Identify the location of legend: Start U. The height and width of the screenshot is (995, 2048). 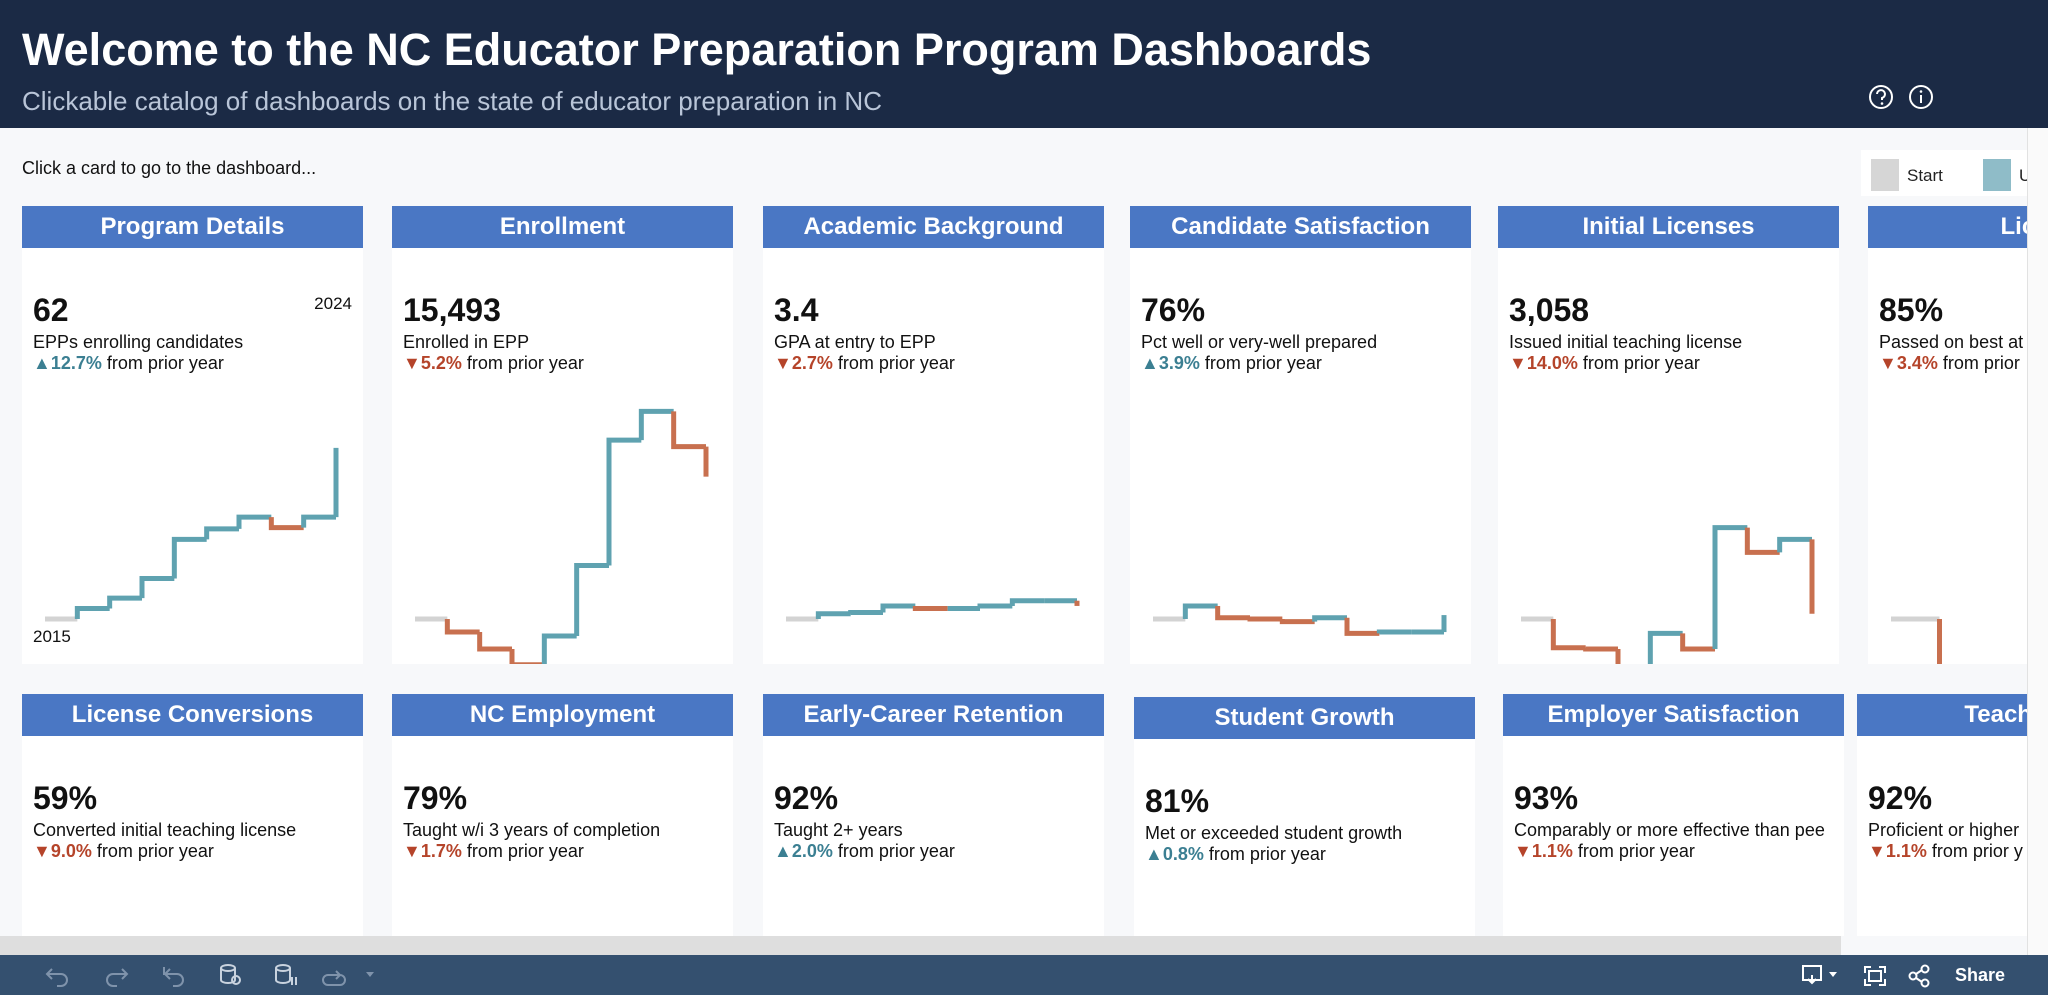
(1944, 173).